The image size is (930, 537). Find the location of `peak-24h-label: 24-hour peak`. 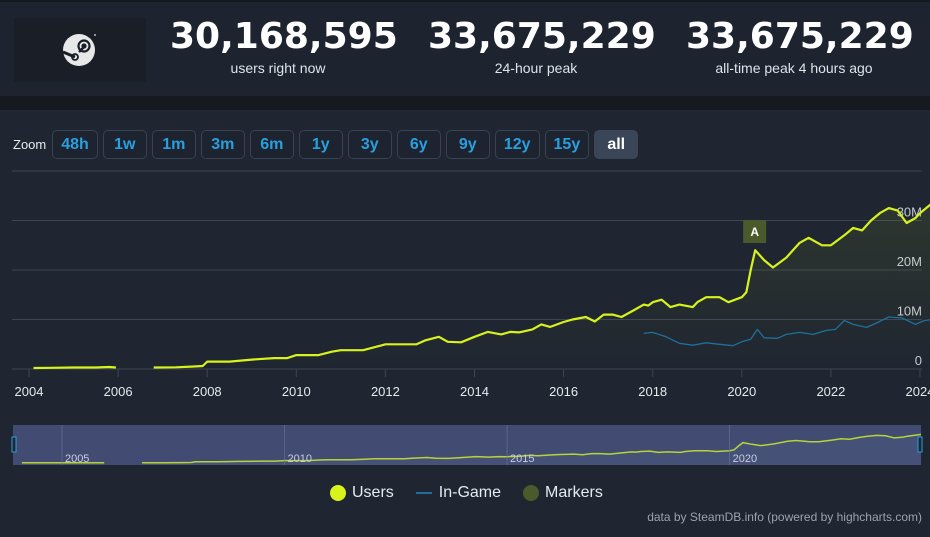

peak-24h-label: 24-hour peak is located at coordinates (536, 68).